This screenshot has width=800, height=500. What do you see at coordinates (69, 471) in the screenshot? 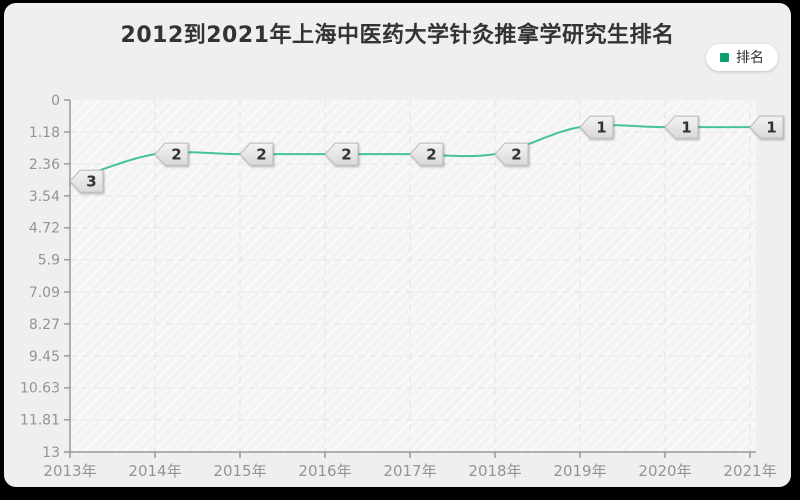
I see `svg-text: 2013年` at bounding box center [69, 471].